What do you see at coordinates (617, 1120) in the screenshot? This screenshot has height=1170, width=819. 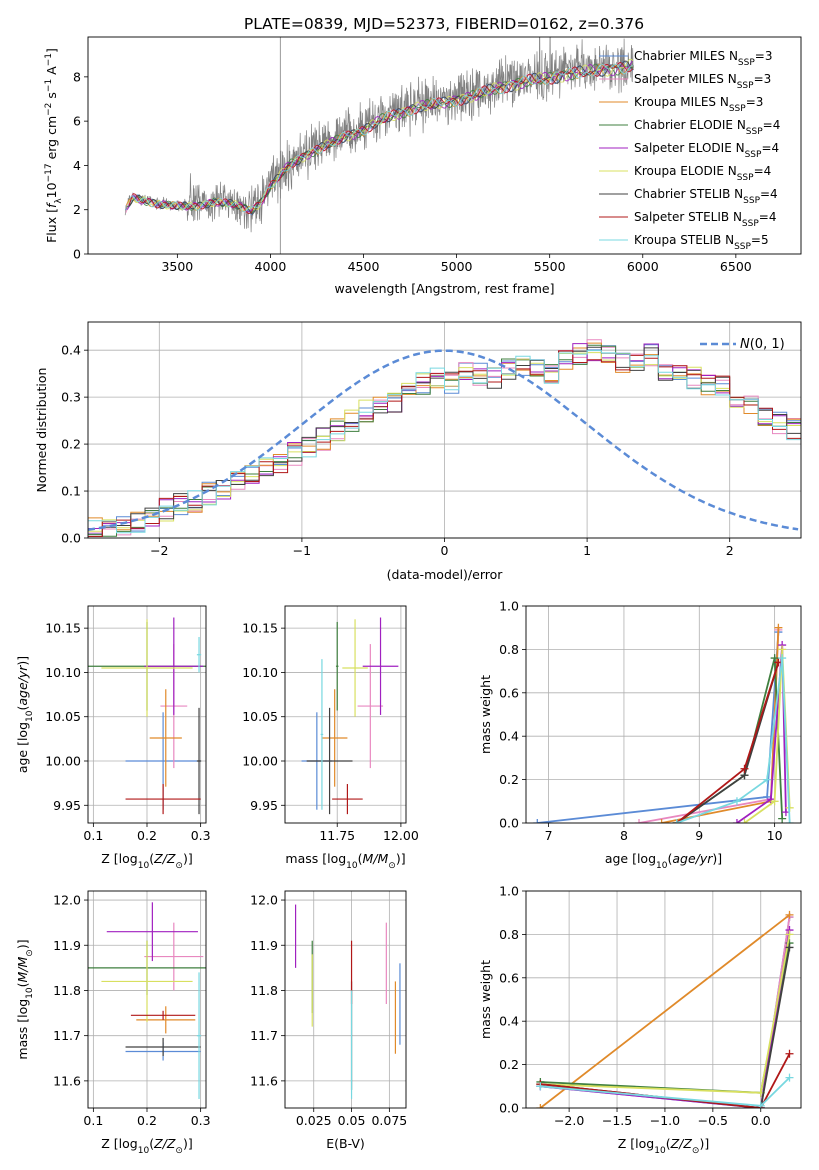 I see `tick-label-x: −1.5` at bounding box center [617, 1120].